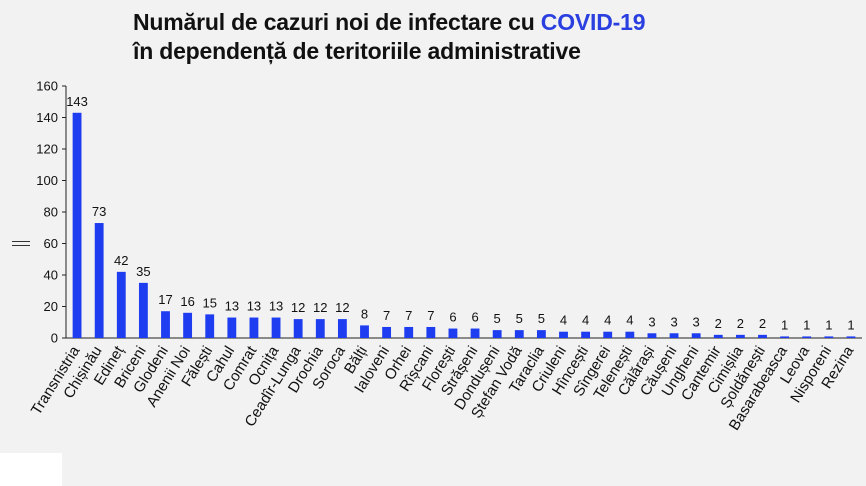 The width and height of the screenshot is (866, 486). I want to click on y-tick-label: 60, so click(51, 243).